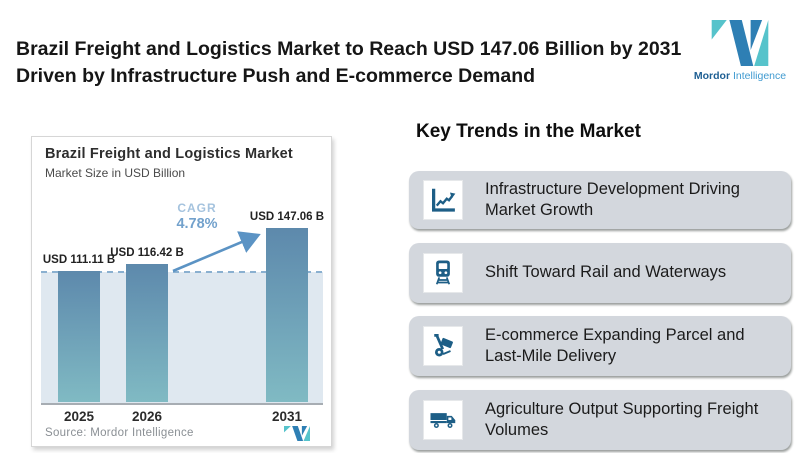 This screenshot has width=800, height=453. I want to click on bar-2026, so click(147, 333).